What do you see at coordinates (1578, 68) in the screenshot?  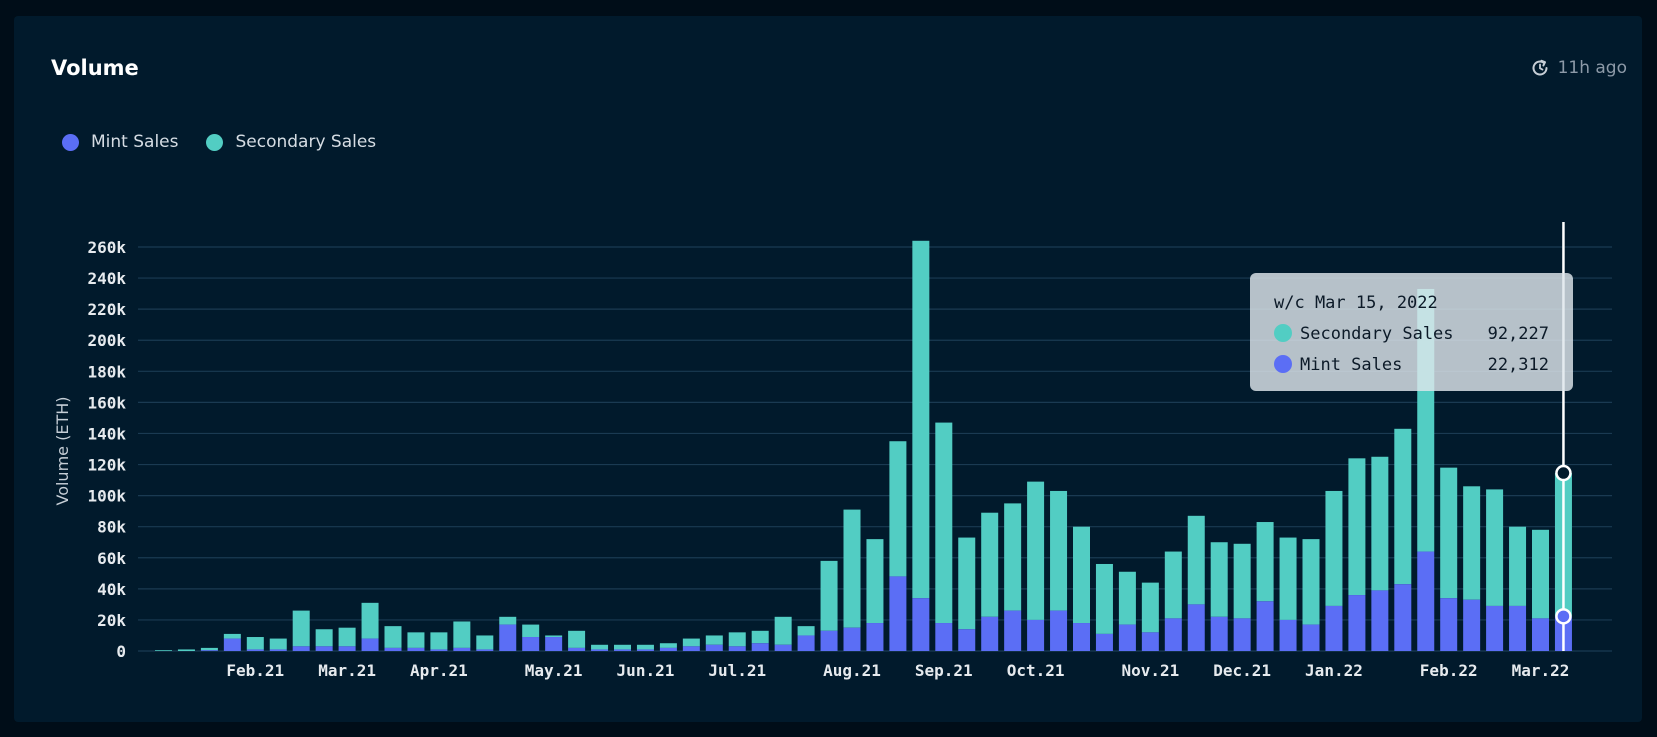 I see `last-updated: 11h ago` at bounding box center [1578, 68].